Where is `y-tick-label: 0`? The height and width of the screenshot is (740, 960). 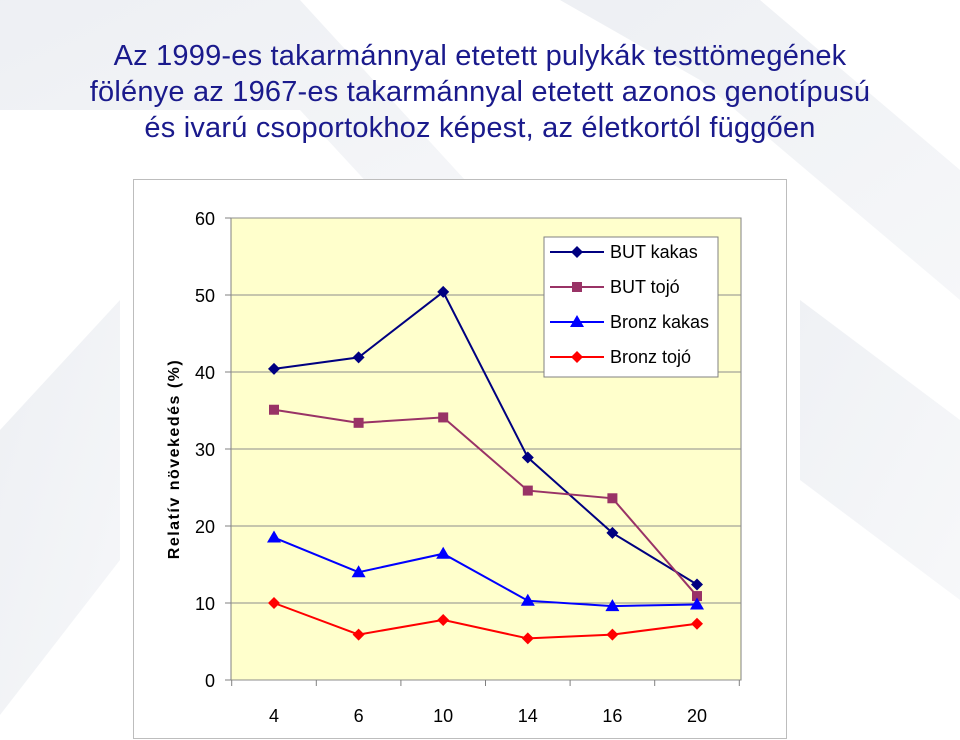 y-tick-label: 0 is located at coordinates (210, 681).